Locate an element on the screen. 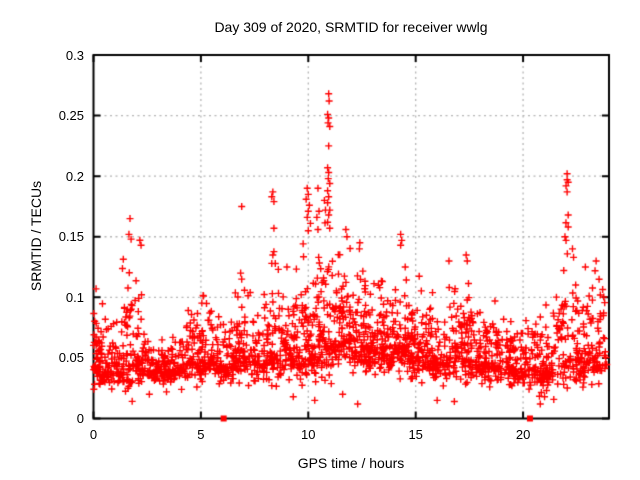  y-tick-label: 0.25 is located at coordinates (71, 116).